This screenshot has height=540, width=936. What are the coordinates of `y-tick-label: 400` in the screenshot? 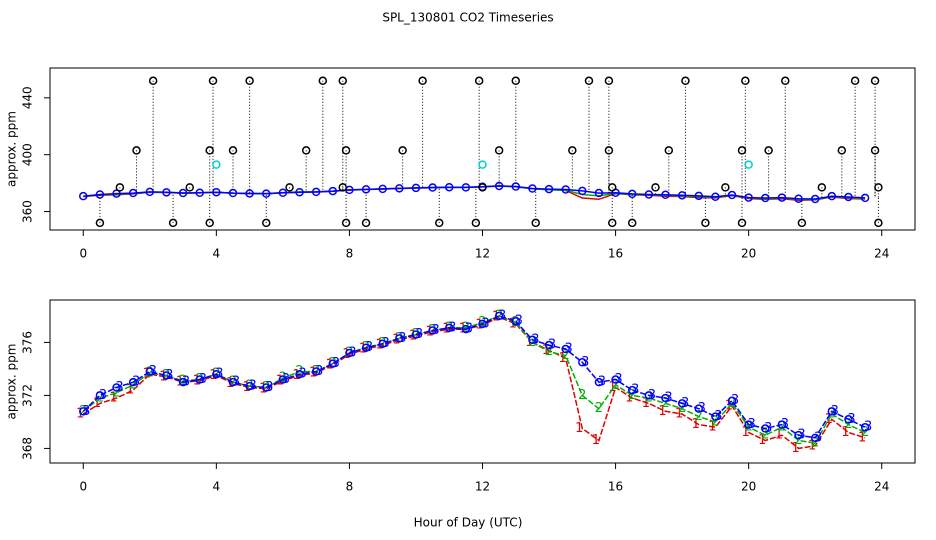 It's located at (28, 154).